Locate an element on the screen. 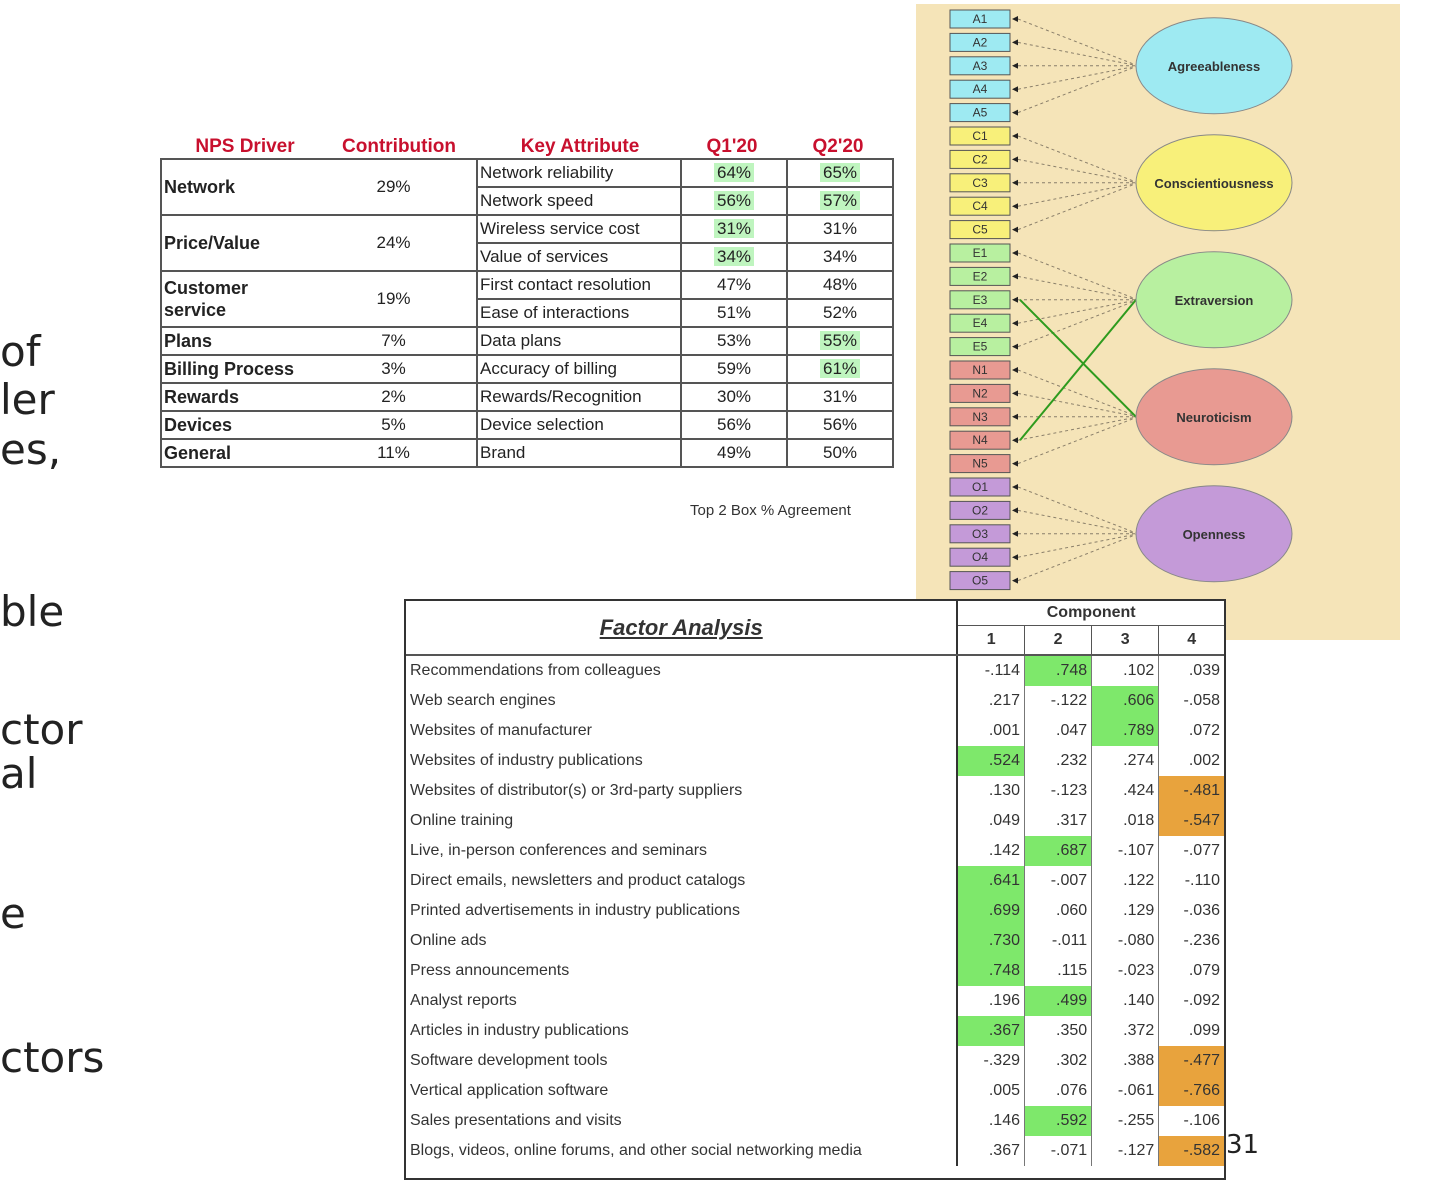  item-label: C5 is located at coordinates (980, 230).